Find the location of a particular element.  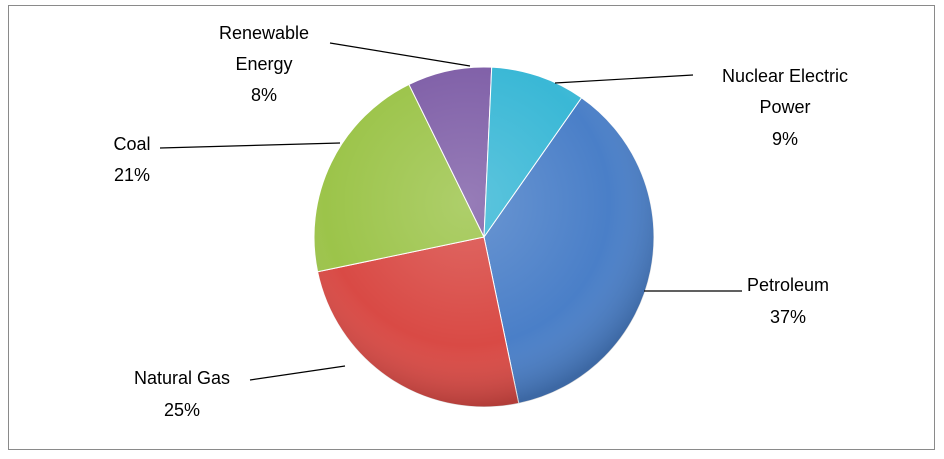

label-nuclear-line1: Nuclear Electric is located at coordinates (785, 76).